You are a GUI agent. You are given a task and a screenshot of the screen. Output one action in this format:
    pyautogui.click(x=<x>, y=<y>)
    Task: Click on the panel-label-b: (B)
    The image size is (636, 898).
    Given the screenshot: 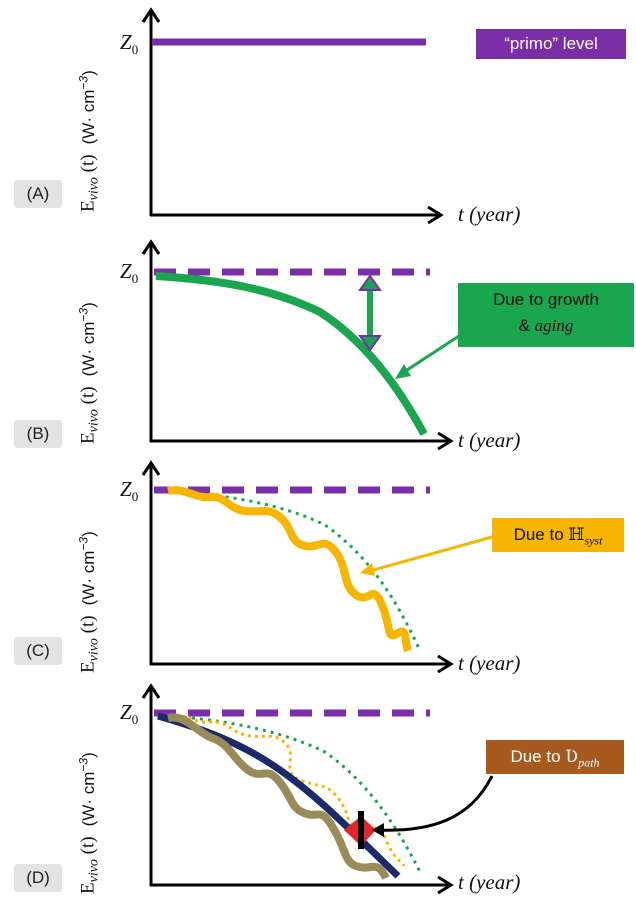 What is the action you would take?
    pyautogui.click(x=38, y=434)
    